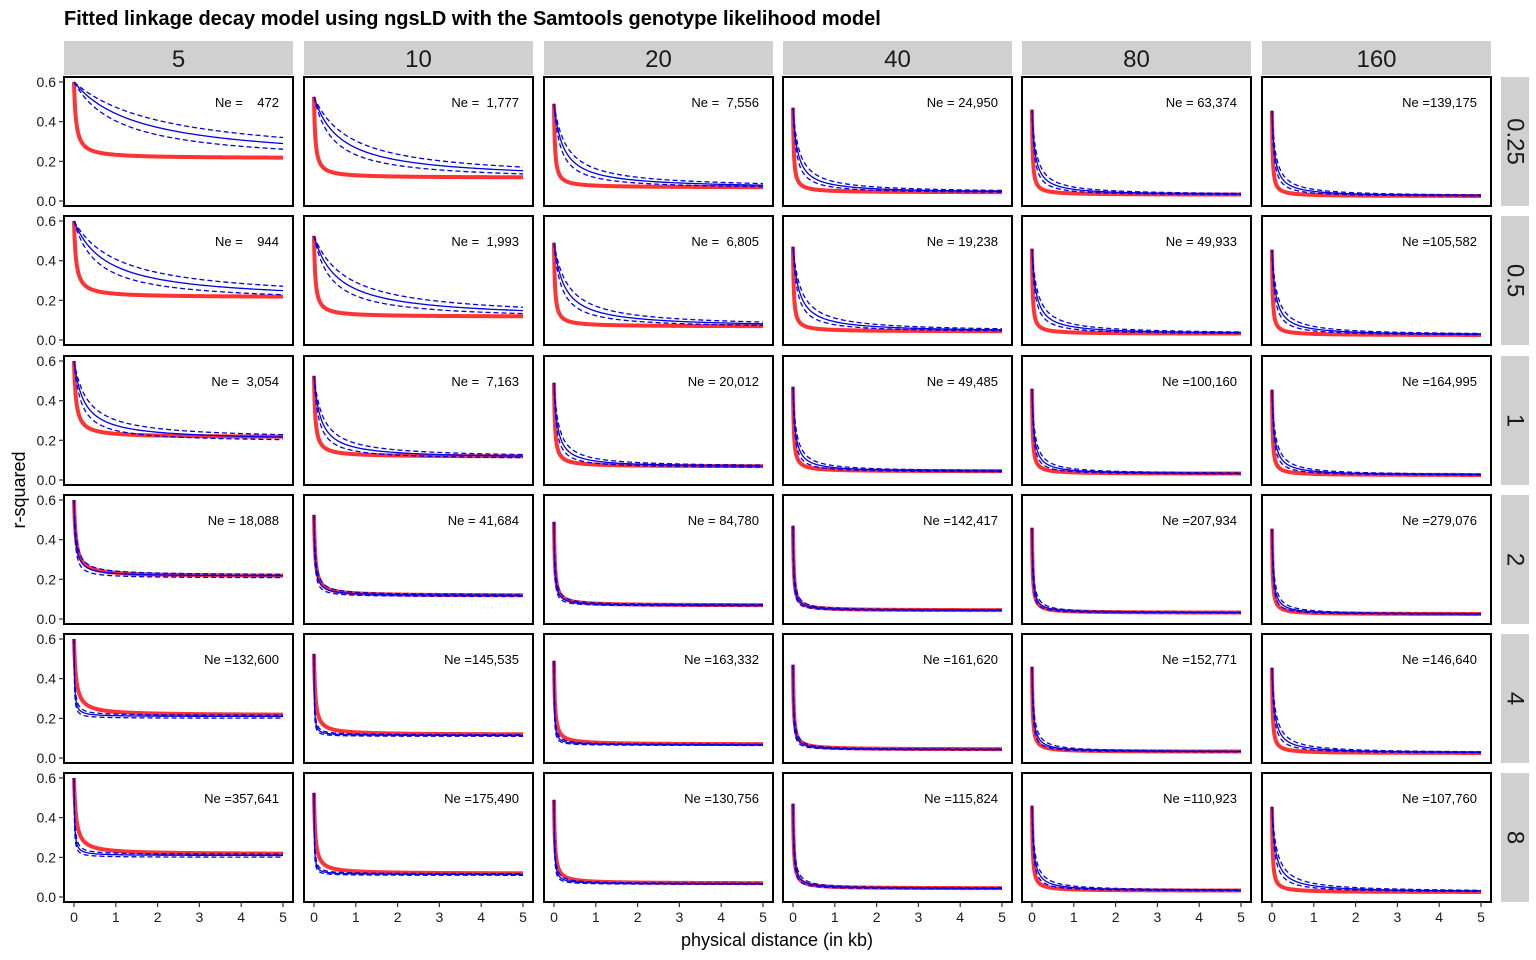  What do you see at coordinates (485, 241) in the screenshot?
I see `ne-estimate-label: Ne = 1,993` at bounding box center [485, 241].